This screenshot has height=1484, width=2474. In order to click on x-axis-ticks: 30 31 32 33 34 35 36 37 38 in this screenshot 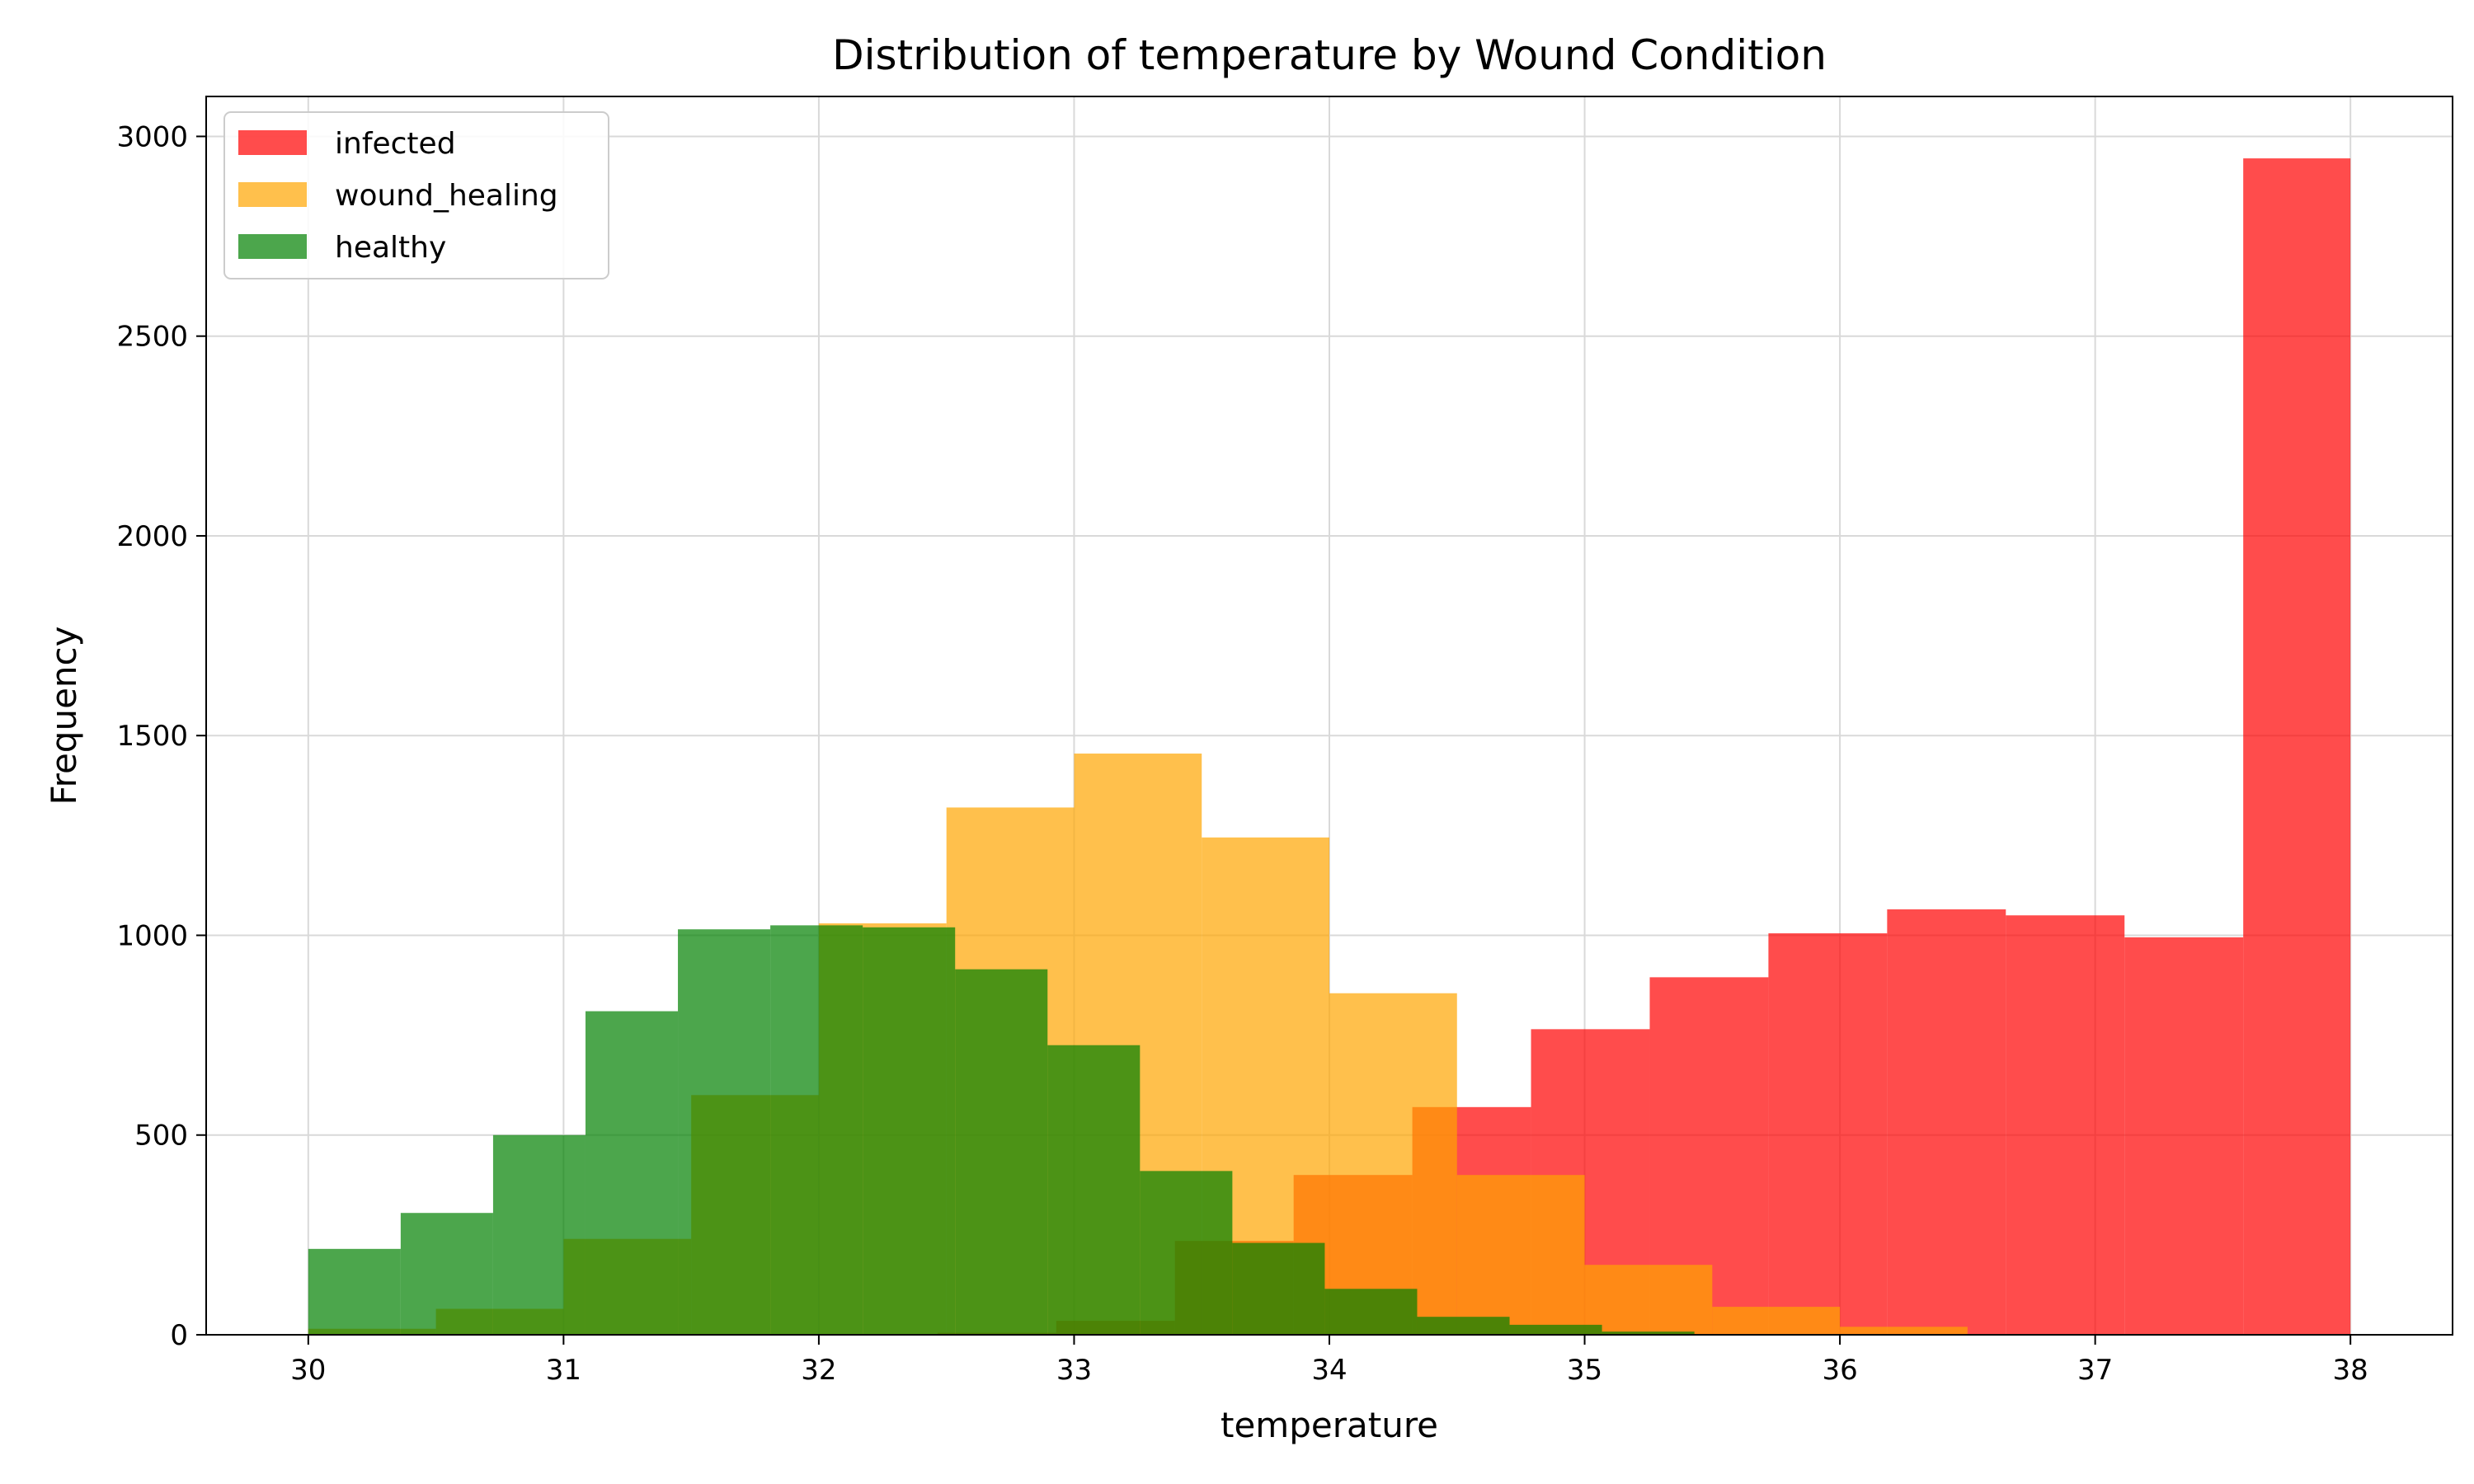, I will do `click(1329, 1361)`.